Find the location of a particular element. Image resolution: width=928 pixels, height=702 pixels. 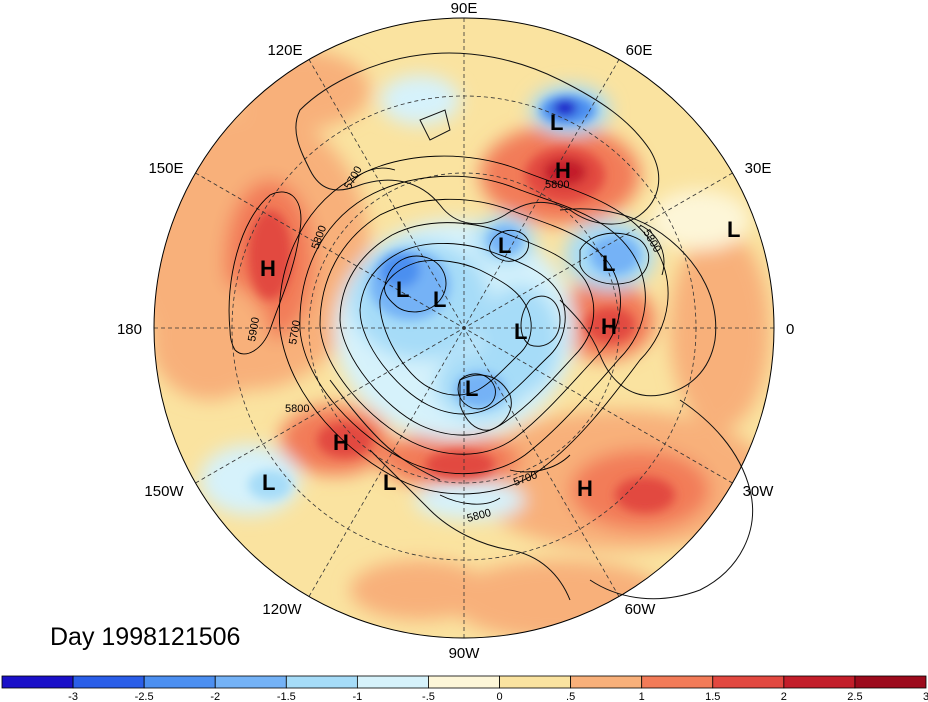

colorbar-tick-label: -.5 is located at coordinates (428, 696).